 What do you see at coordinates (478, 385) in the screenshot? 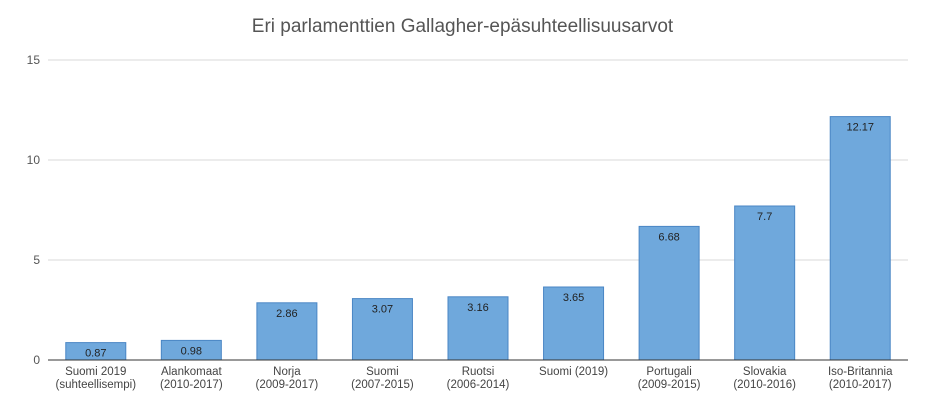
I see `x-tick-label: (2006-2014)` at bounding box center [478, 385].